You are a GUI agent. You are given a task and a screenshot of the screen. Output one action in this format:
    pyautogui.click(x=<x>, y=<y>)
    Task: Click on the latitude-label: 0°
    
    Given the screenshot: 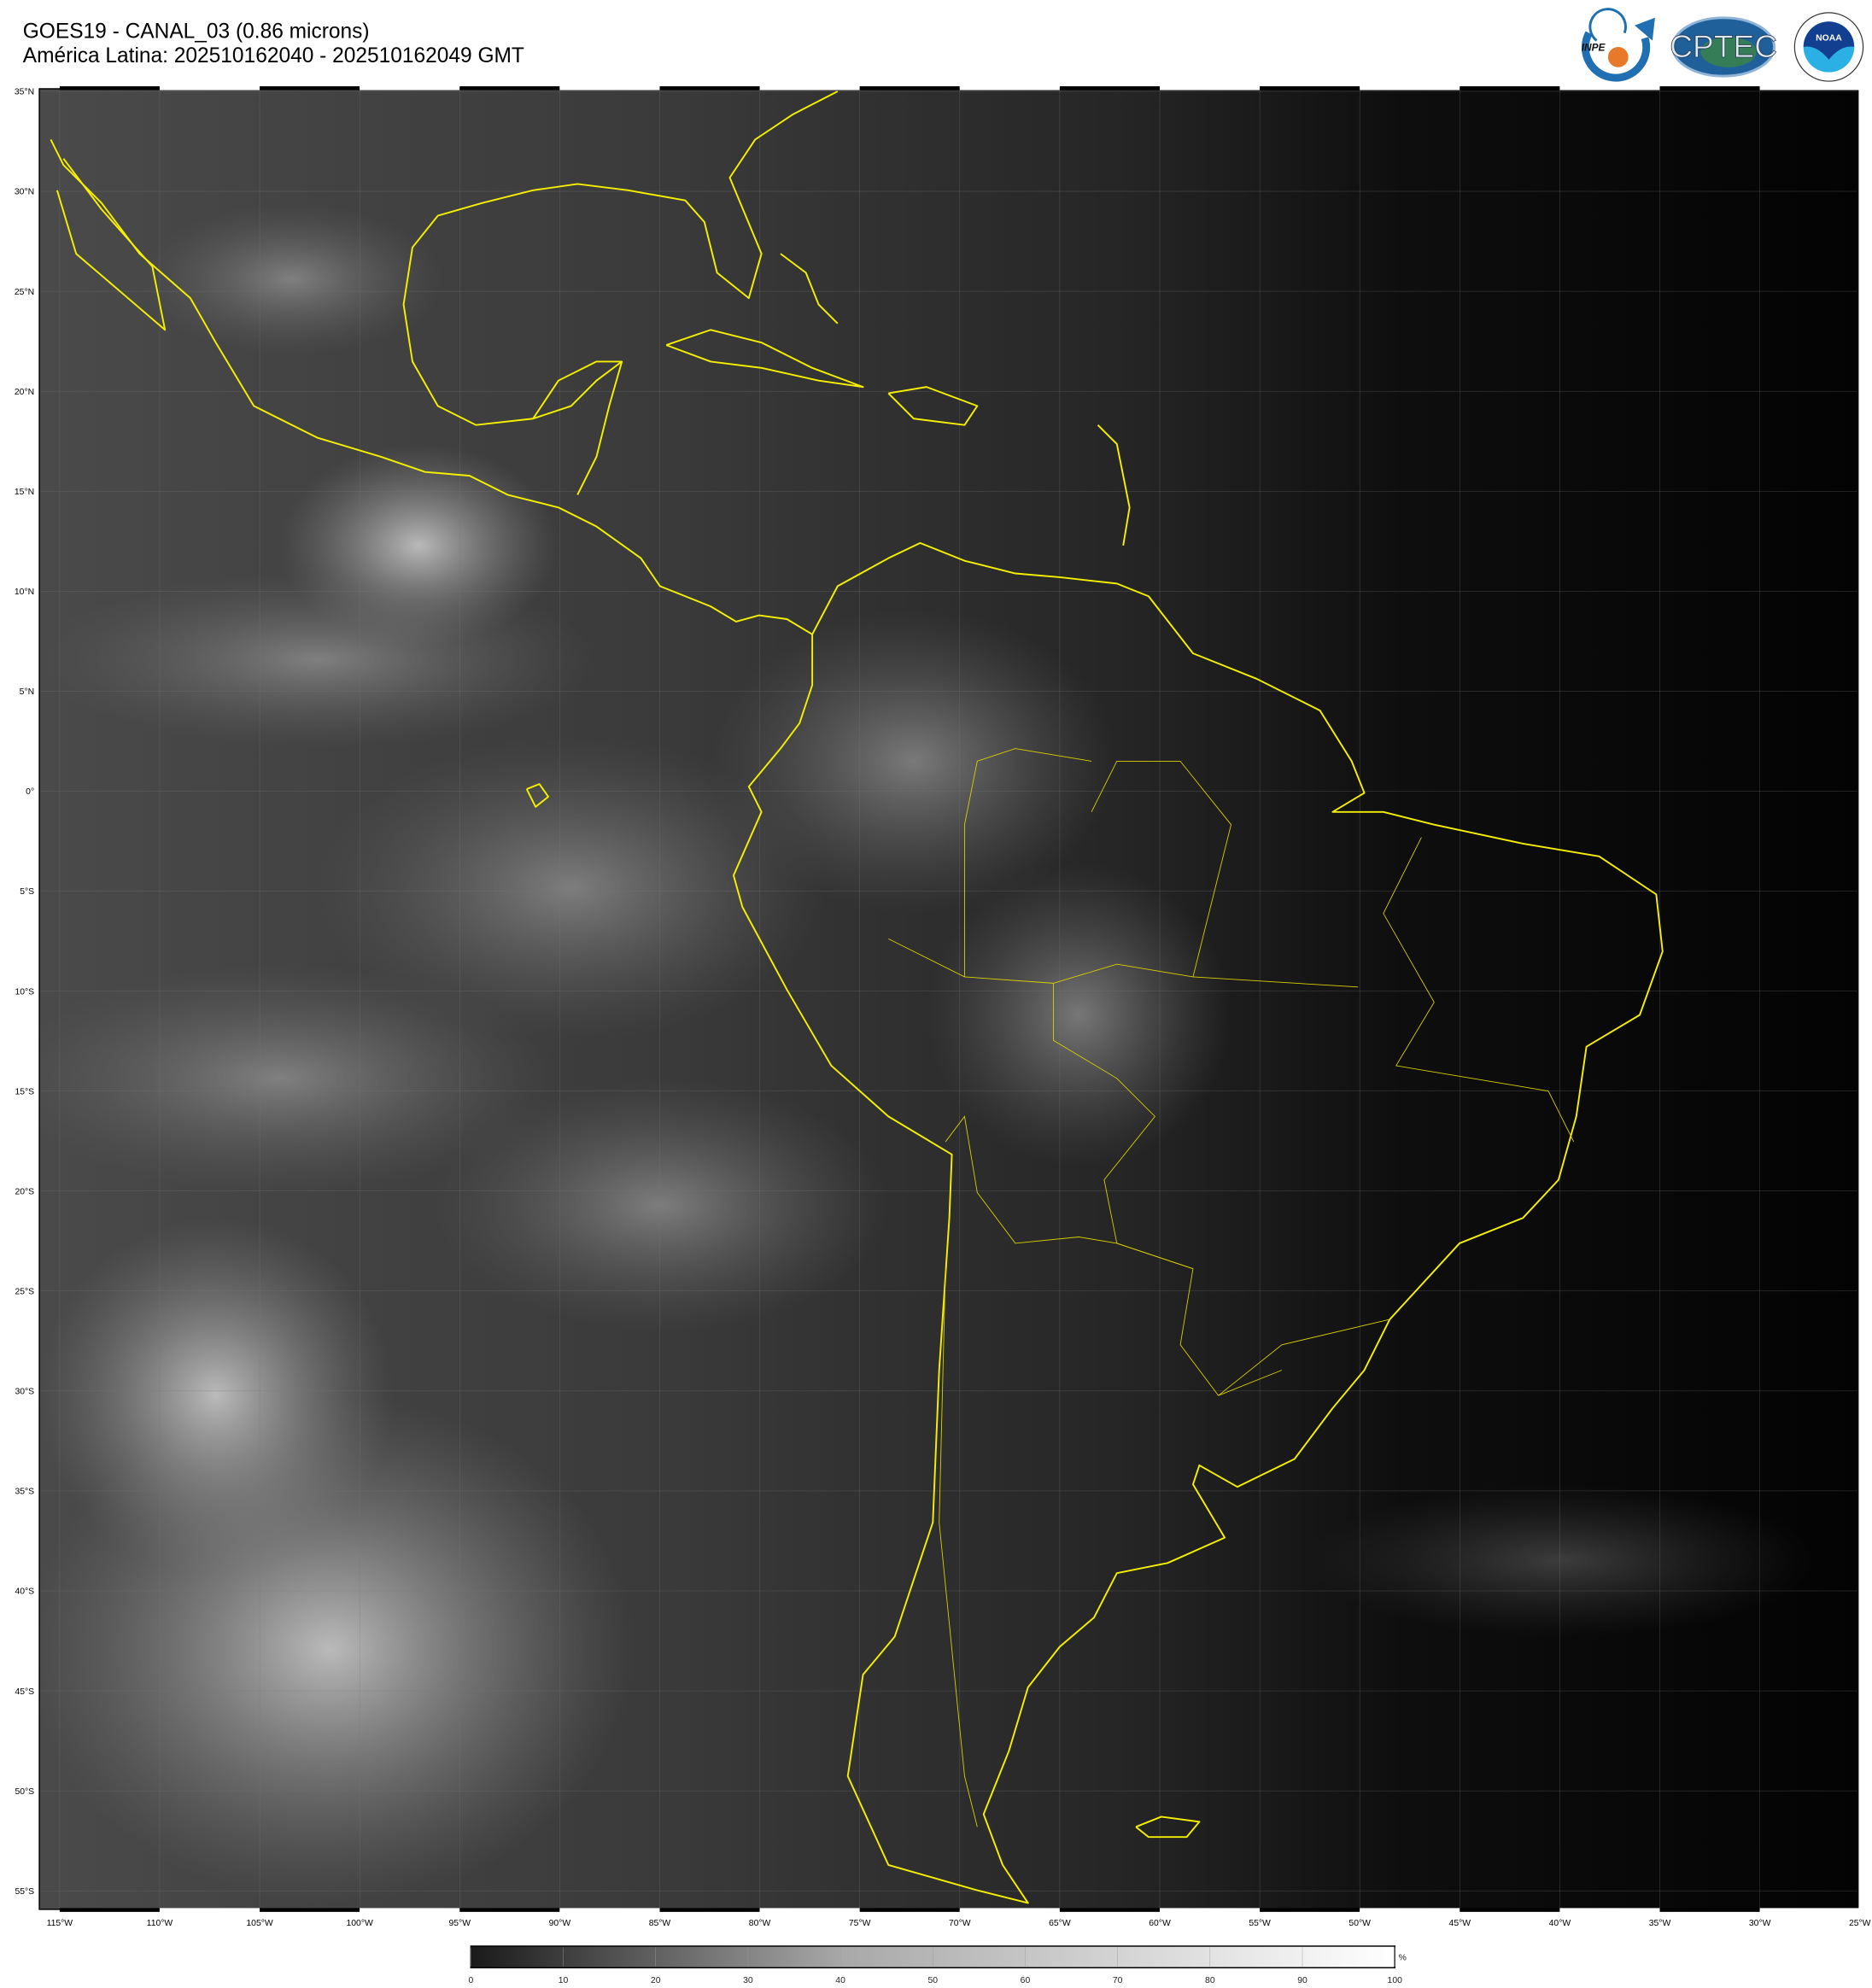 What is the action you would take?
    pyautogui.click(x=30, y=792)
    